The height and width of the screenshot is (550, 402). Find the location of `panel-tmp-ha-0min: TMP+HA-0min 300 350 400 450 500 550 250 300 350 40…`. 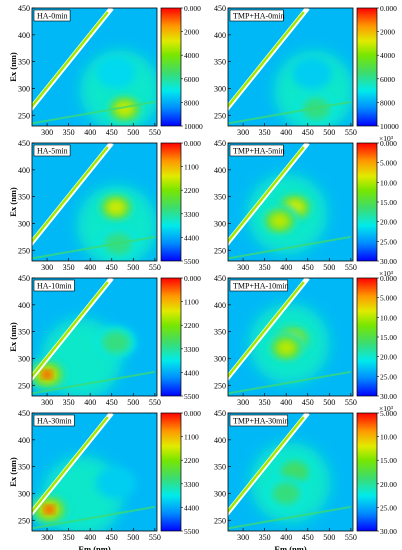

panel-tmp-ha-0min: TMP+HA-0min 300 350 400 450 500 550 250 300 350 40… is located at coordinates (306, 70).